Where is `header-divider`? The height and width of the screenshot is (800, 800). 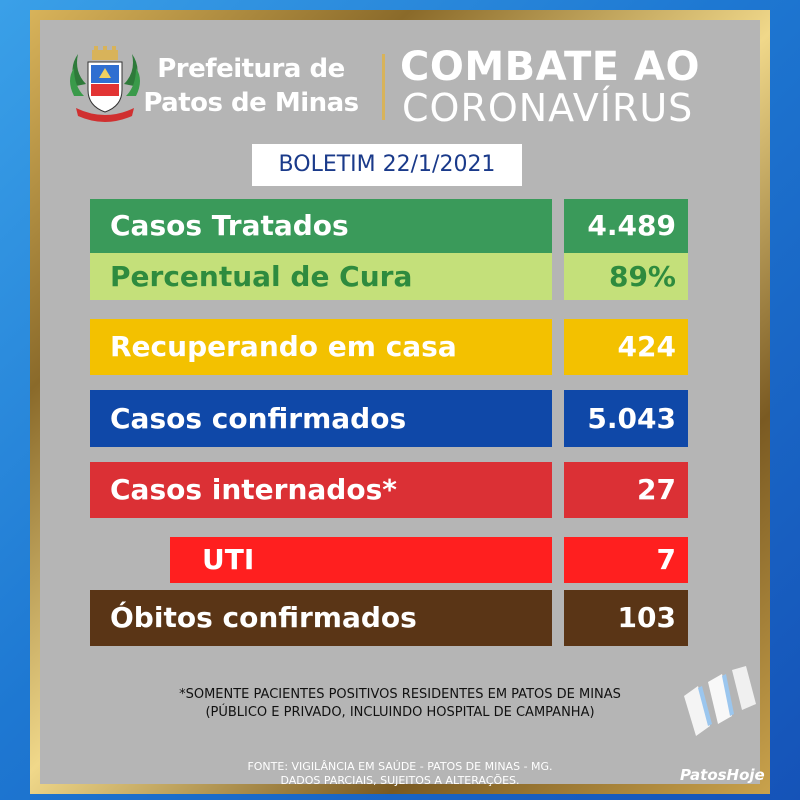
header-divider is located at coordinates (383, 87).